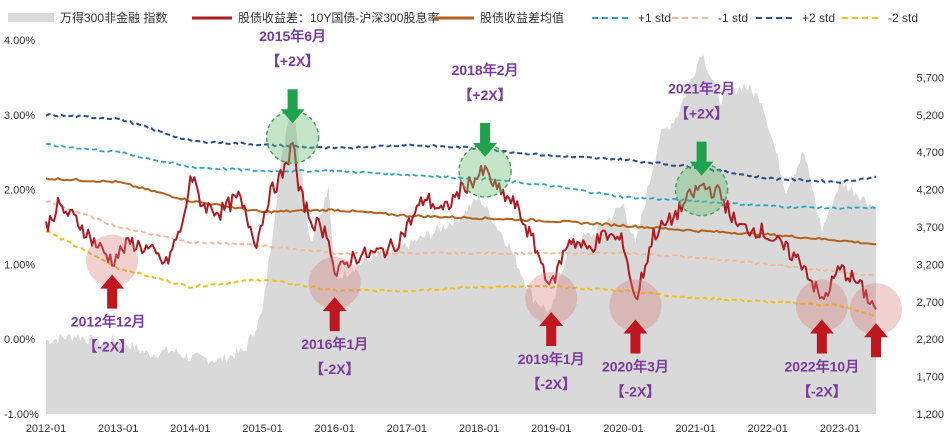 The image size is (949, 447). I want to click on x-tick-label: 2019-01, so click(551, 429).